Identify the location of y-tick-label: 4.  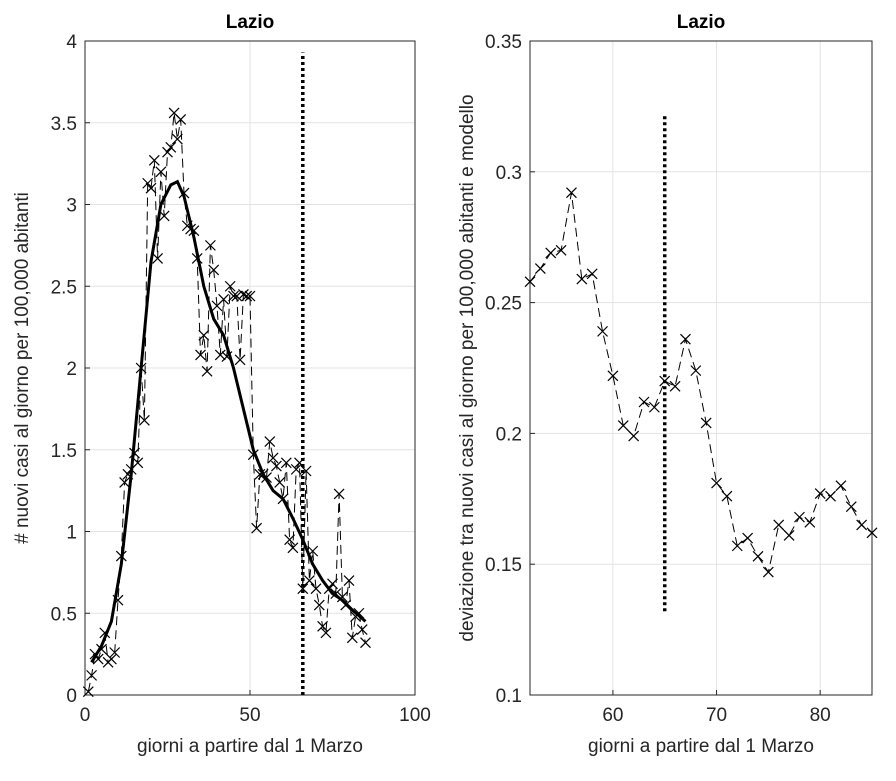
(71, 42).